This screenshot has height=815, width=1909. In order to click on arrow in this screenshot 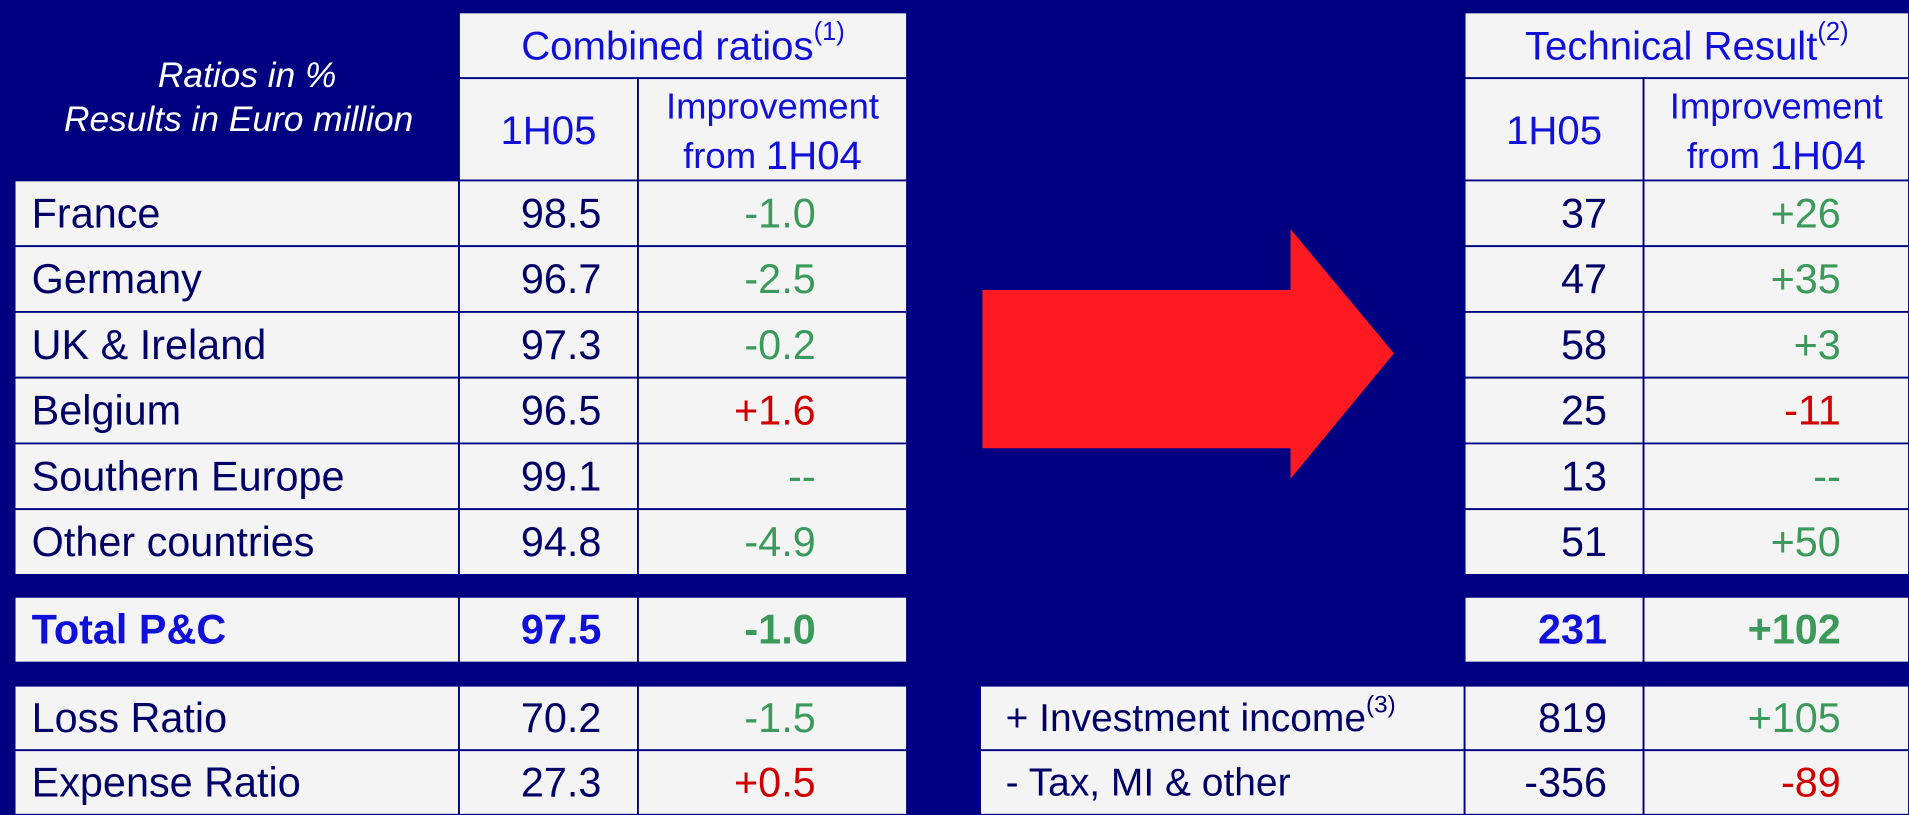, I will do `click(1188, 354)`.